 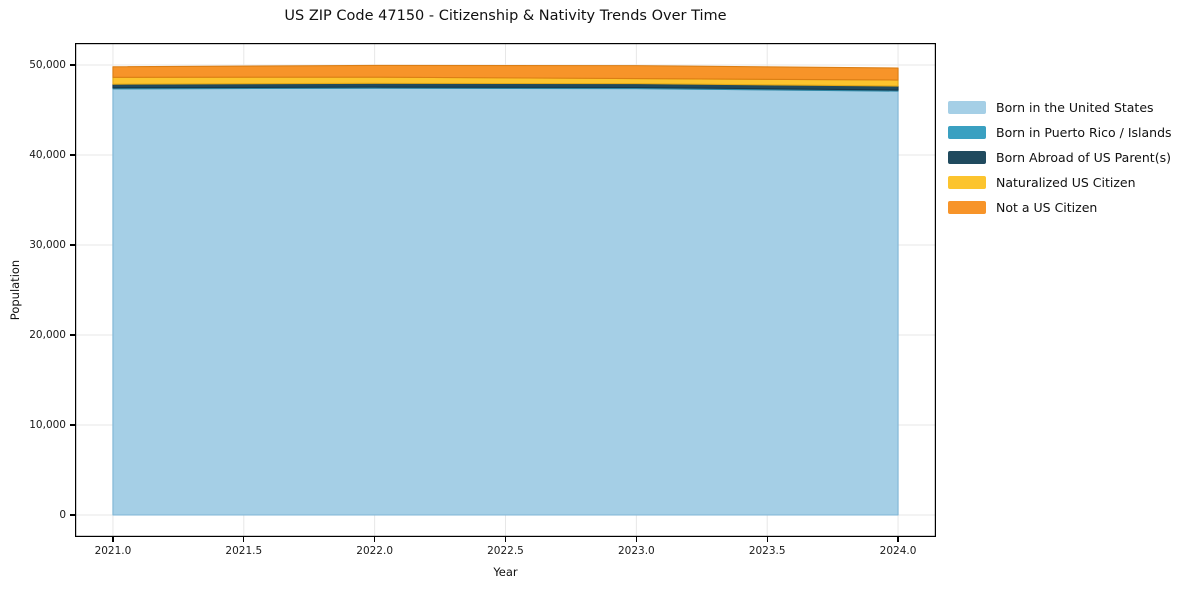 What do you see at coordinates (898, 551) in the screenshot?
I see `x-tick-label: 2024.0` at bounding box center [898, 551].